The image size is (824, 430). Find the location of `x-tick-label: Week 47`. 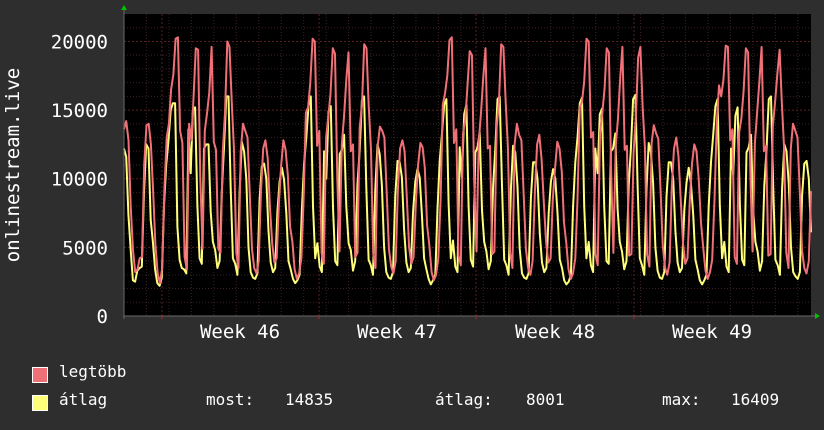

x-tick-label: Week 47 is located at coordinates (397, 332).